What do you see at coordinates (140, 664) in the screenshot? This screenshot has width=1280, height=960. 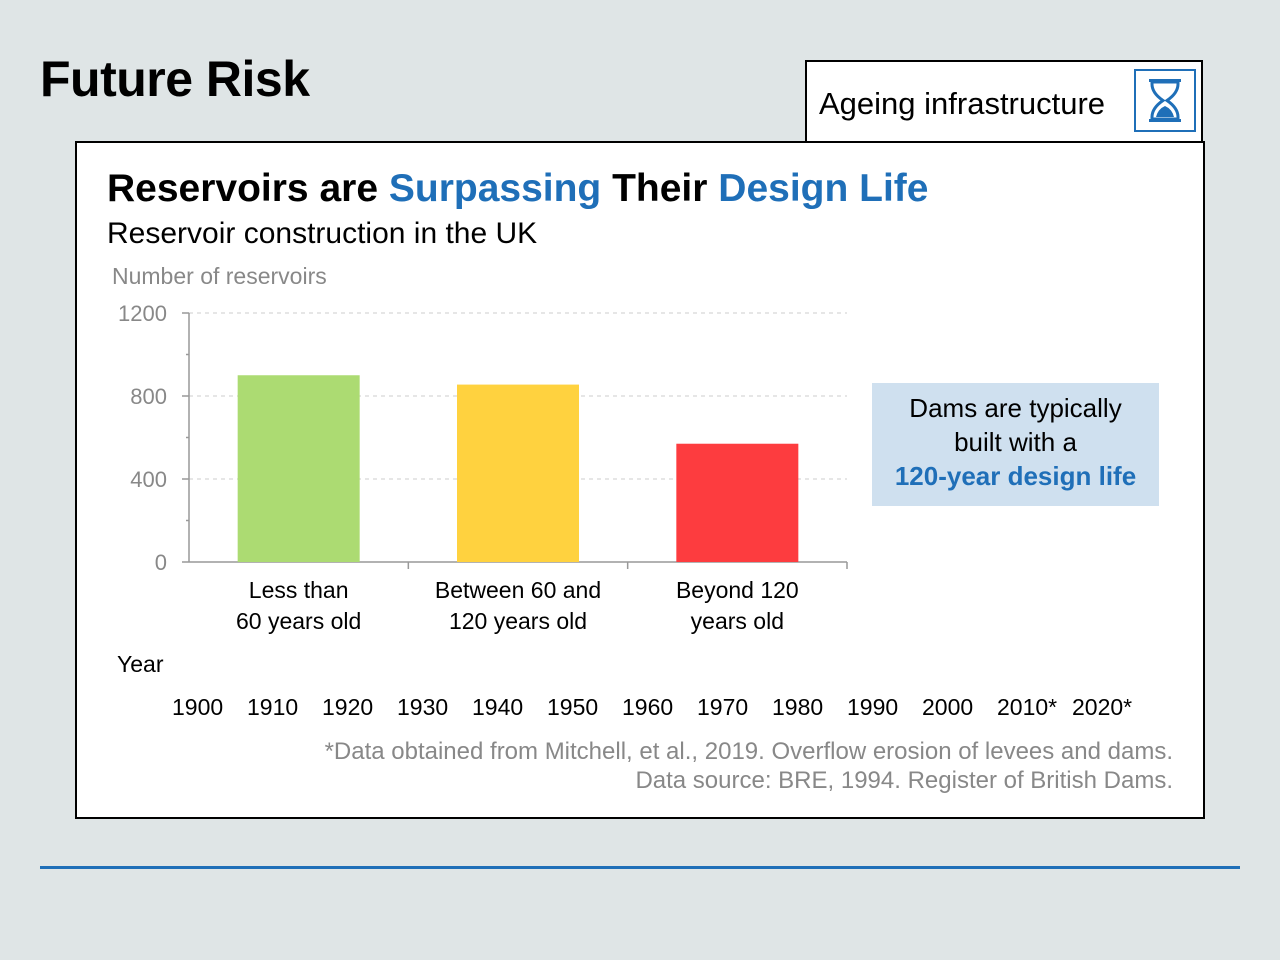 I see `year-label: Year` at bounding box center [140, 664].